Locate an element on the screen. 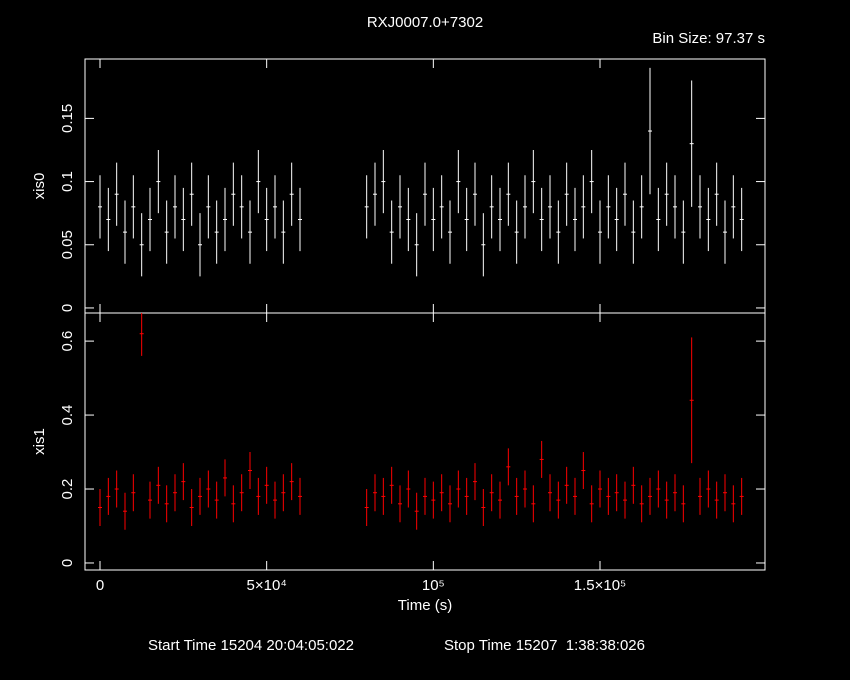 This screenshot has height=680, width=850. x-tick-label: 10⁵ is located at coordinates (433, 585).